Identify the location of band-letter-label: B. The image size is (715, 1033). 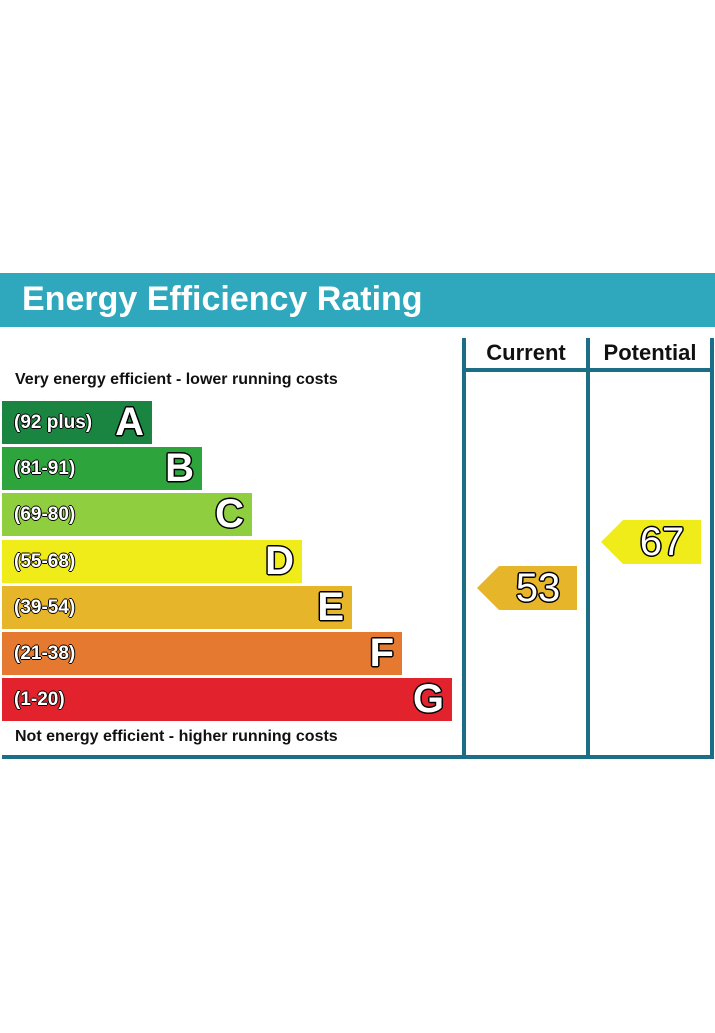
(179, 468).